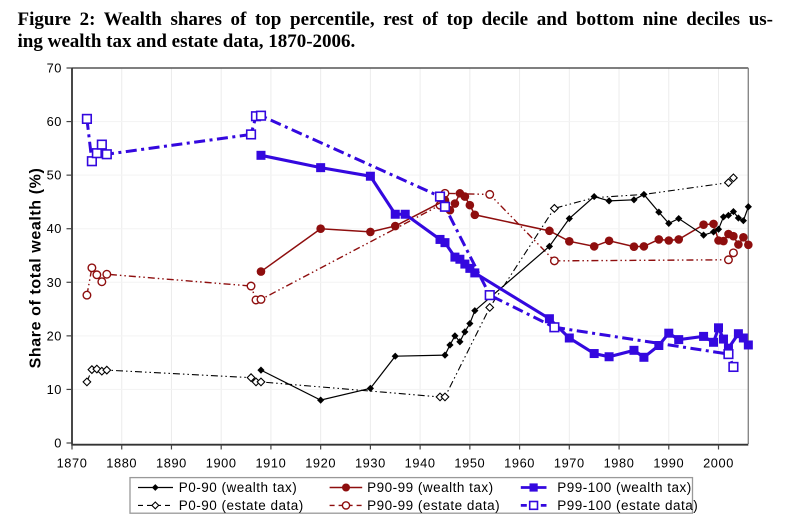 The width and height of the screenshot is (786, 530). I want to click on svg-text: 1910, so click(270, 463).